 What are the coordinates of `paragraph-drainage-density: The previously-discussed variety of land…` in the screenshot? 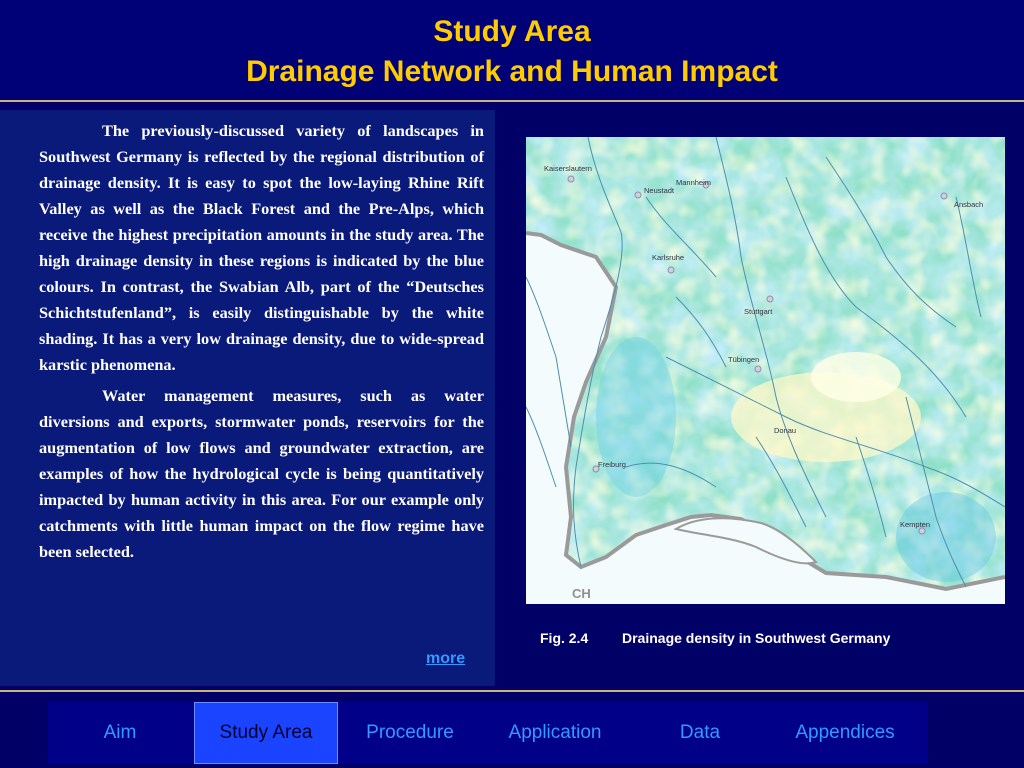 It's located at (261, 247).